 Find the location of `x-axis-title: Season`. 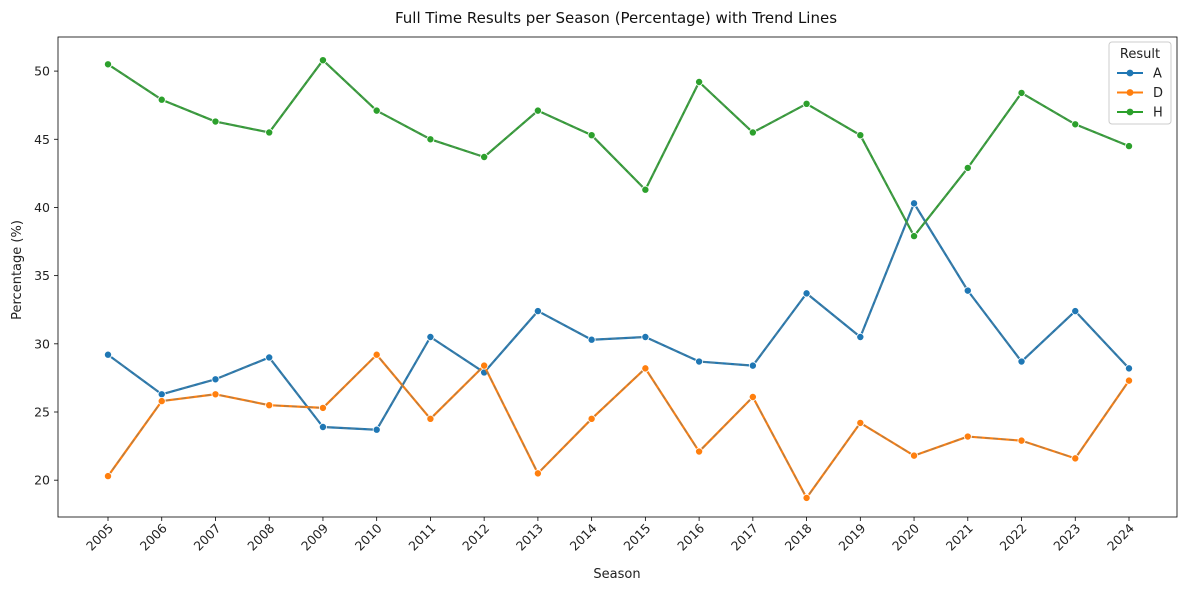

x-axis-title: Season is located at coordinates (616, 574).